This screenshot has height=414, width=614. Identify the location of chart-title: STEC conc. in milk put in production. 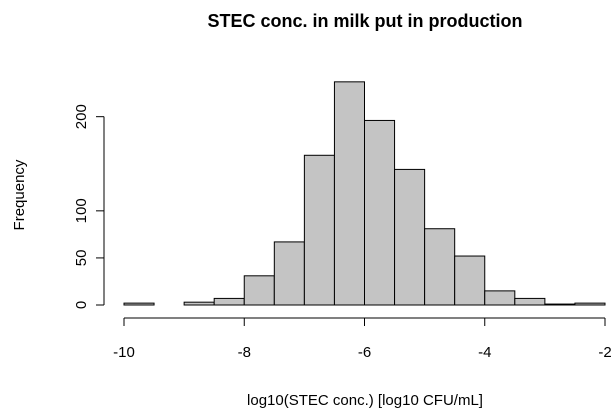
(365, 21).